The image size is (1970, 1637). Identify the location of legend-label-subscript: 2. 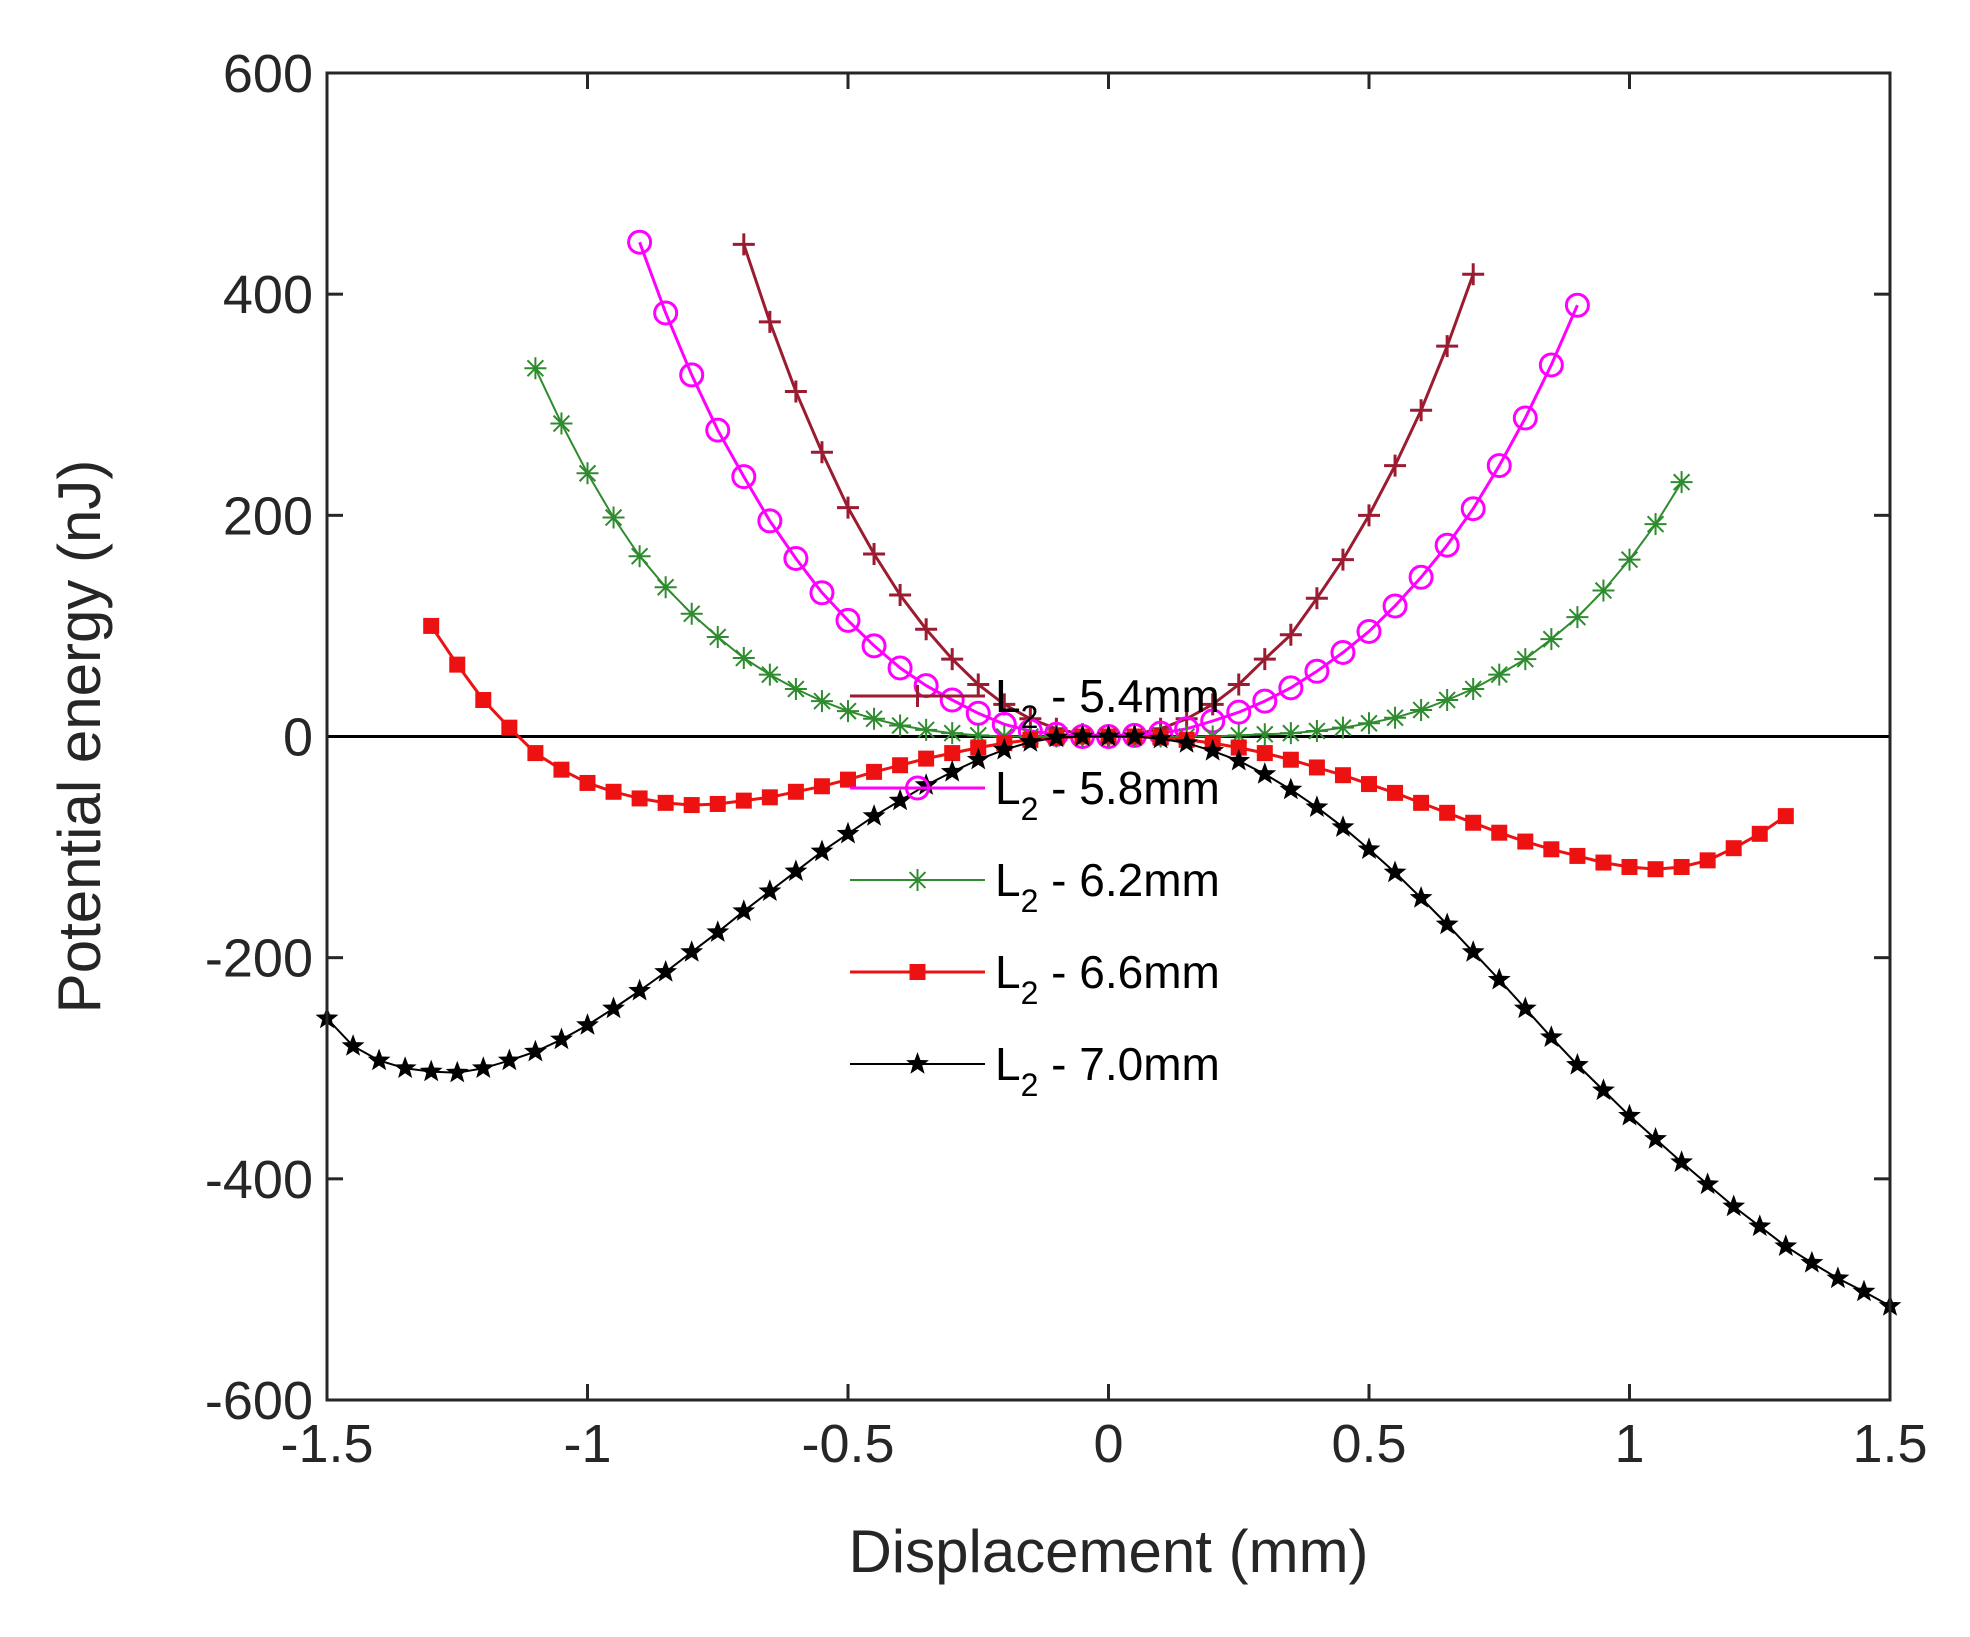
(1030, 809).